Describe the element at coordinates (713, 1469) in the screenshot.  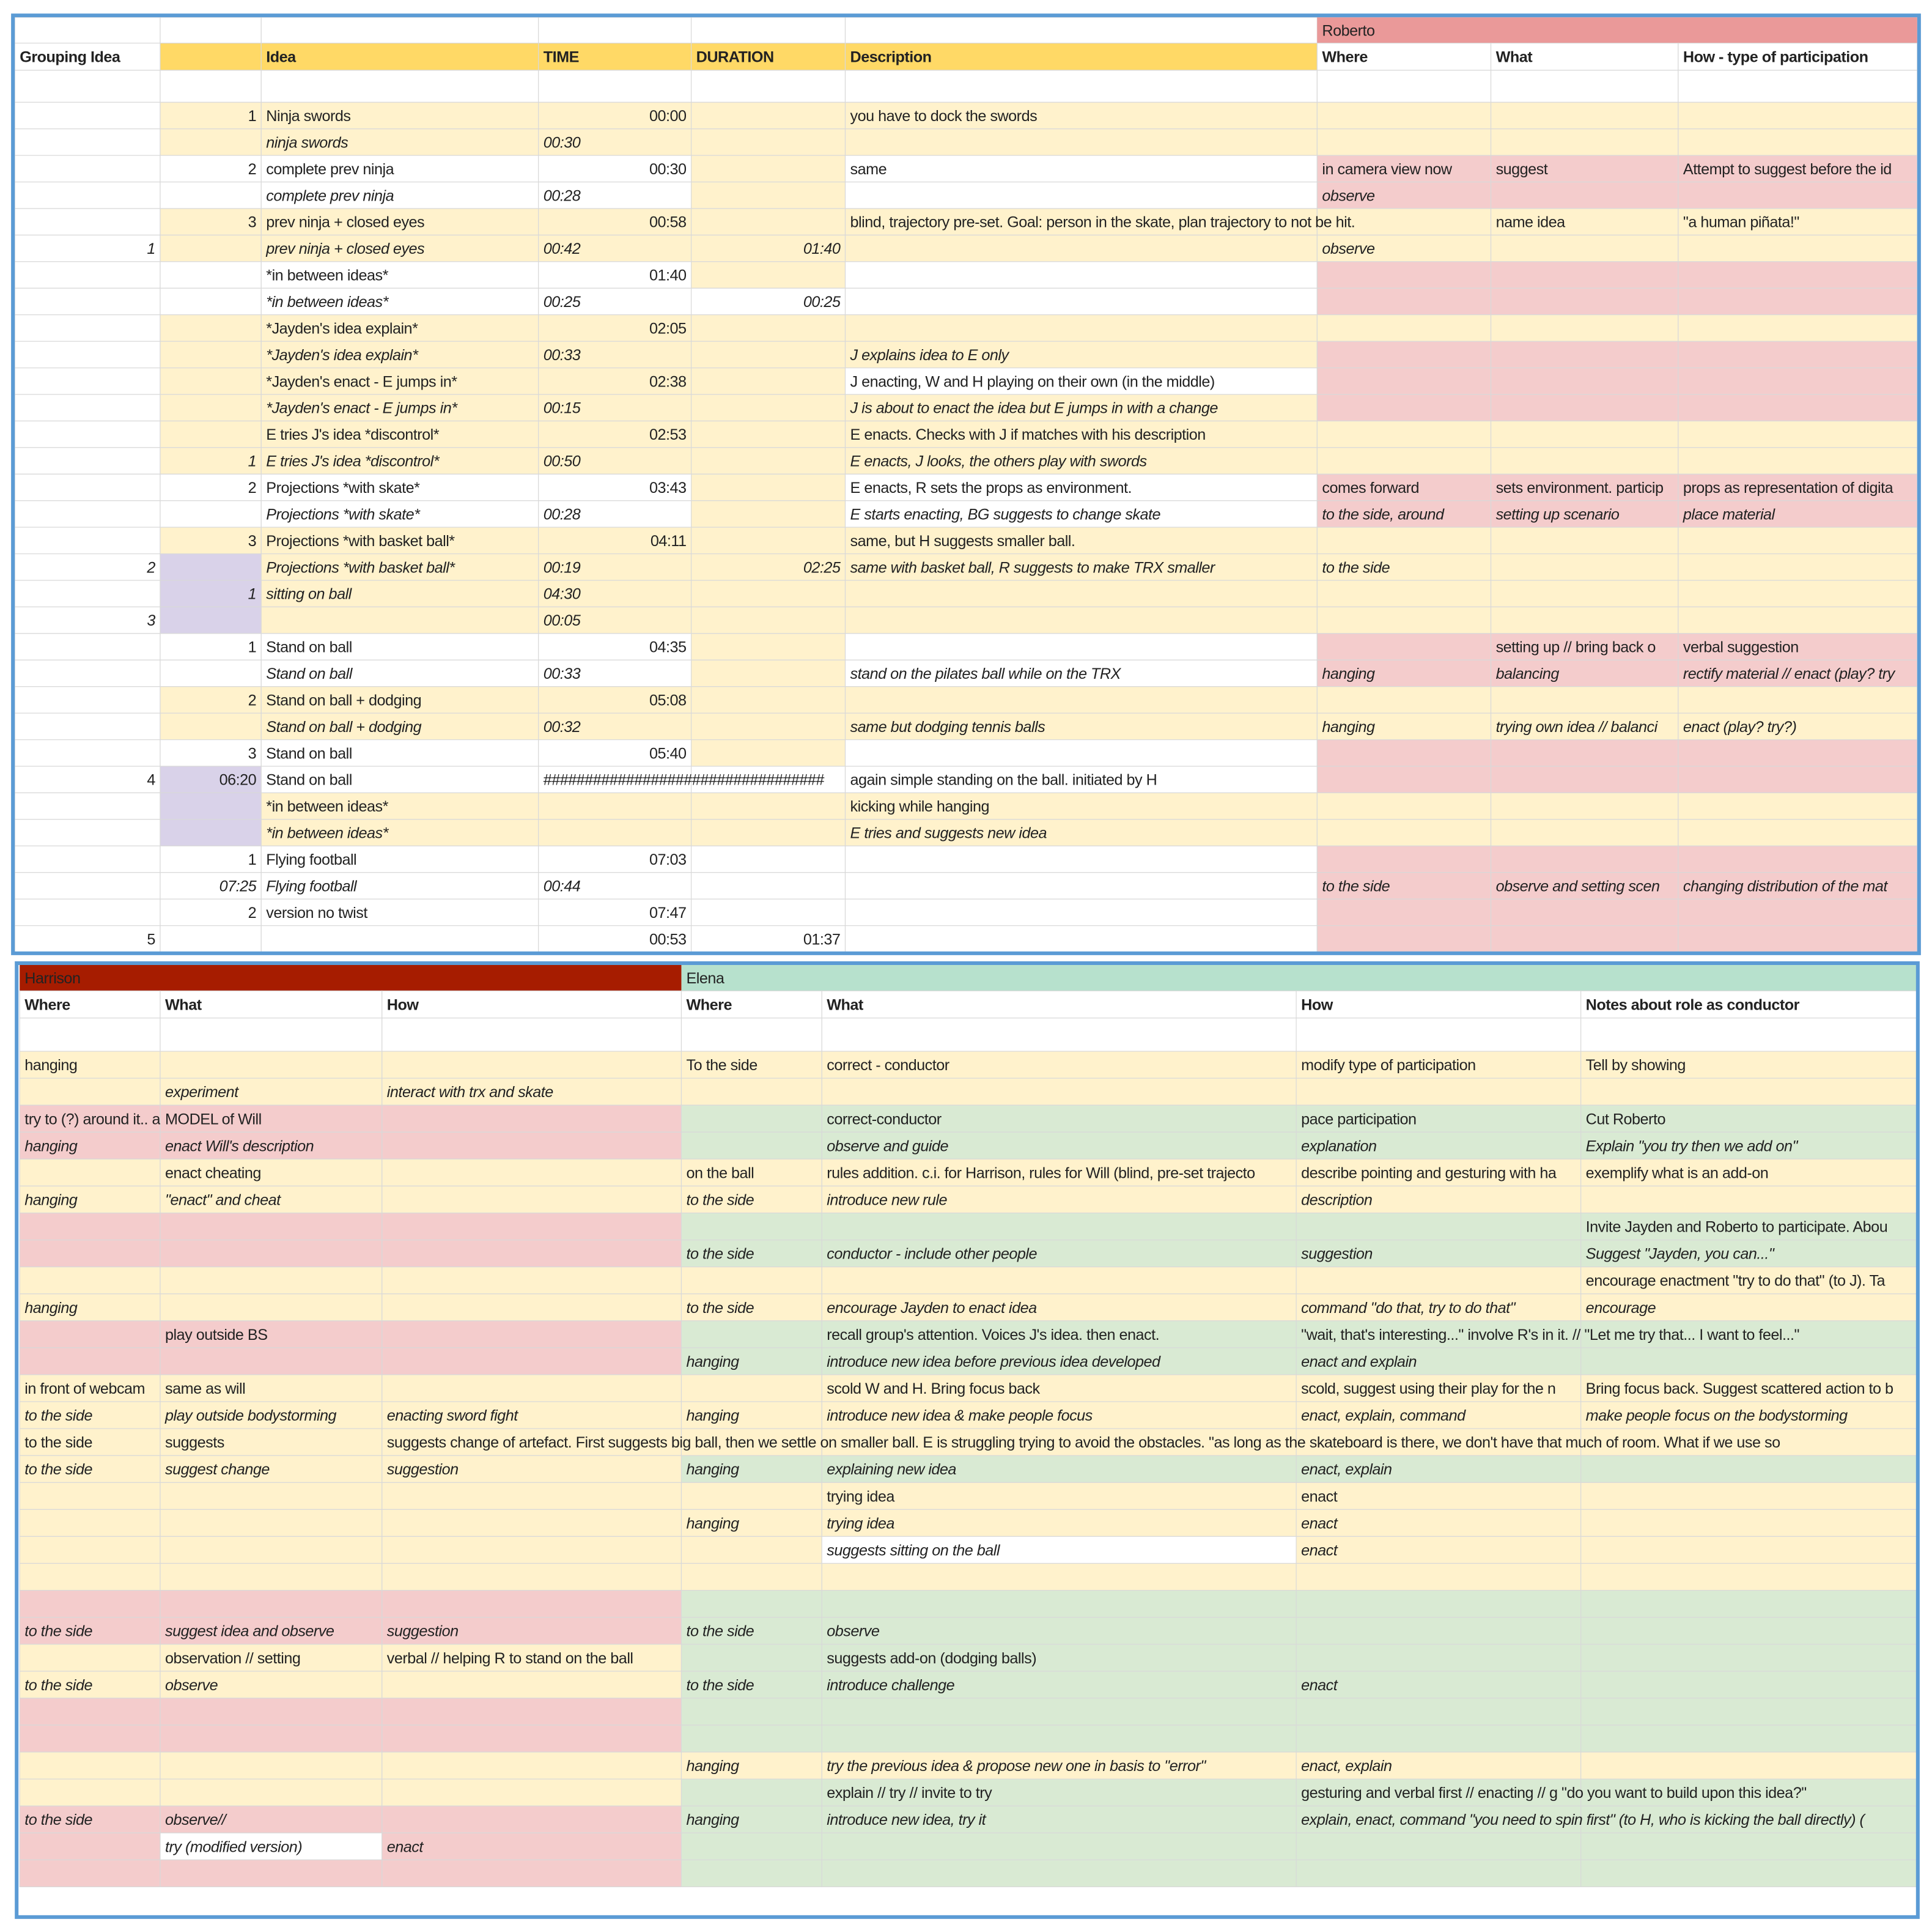
I see `cell-clip: hanging` at that location.